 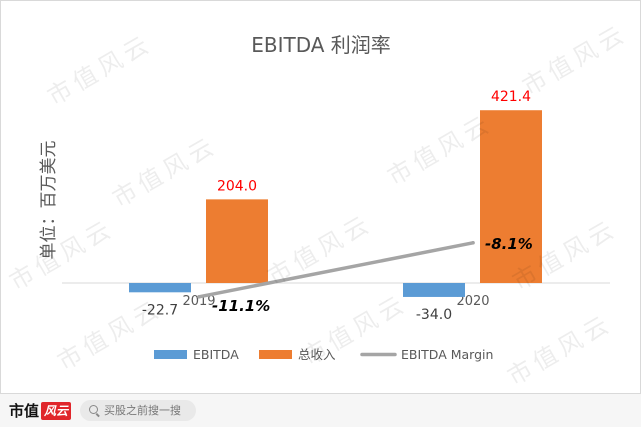 I want to click on search-box: 买股之前搜一搜, so click(x=138, y=410).